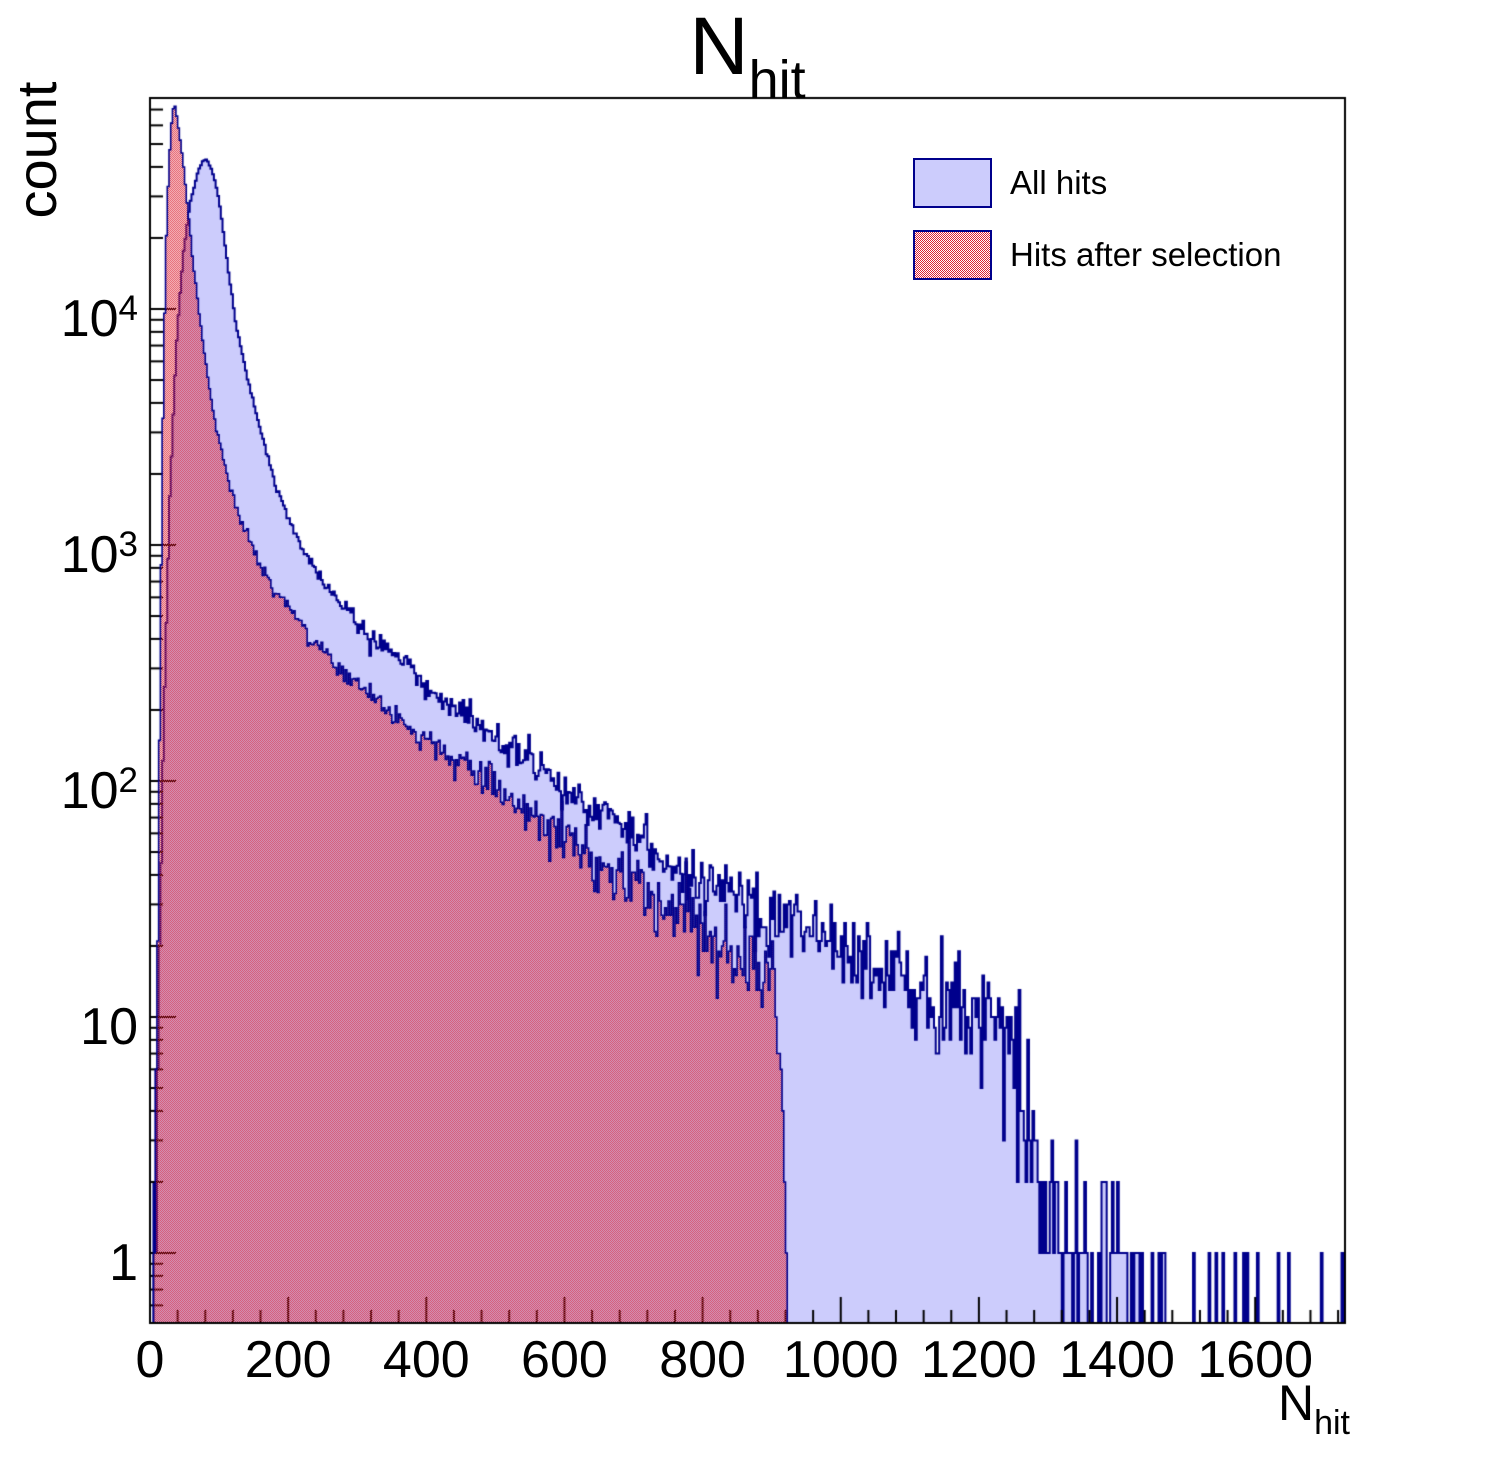  I want to click on x-tick-label: 1000, so click(840, 1360).